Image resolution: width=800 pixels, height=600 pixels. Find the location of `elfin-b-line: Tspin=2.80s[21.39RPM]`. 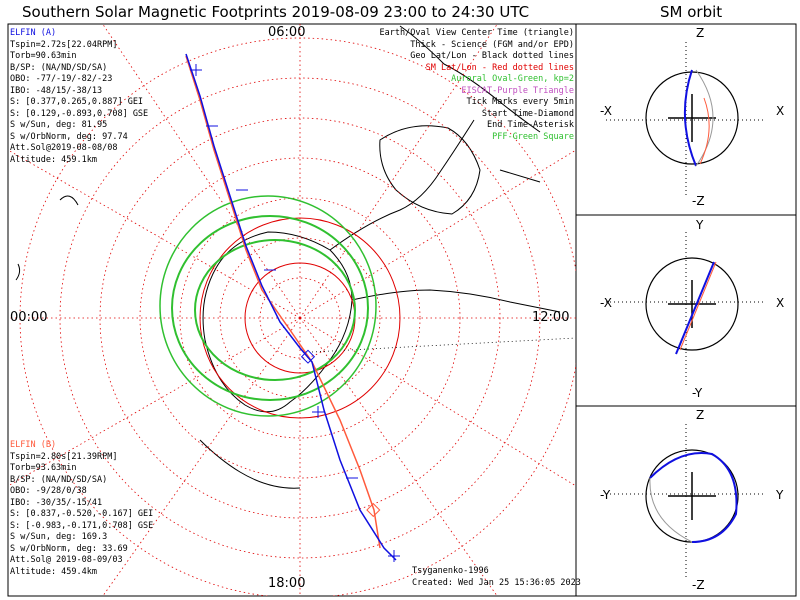

elfin-b-line: Tspin=2.80s[21.39RPM] is located at coordinates (64, 456).